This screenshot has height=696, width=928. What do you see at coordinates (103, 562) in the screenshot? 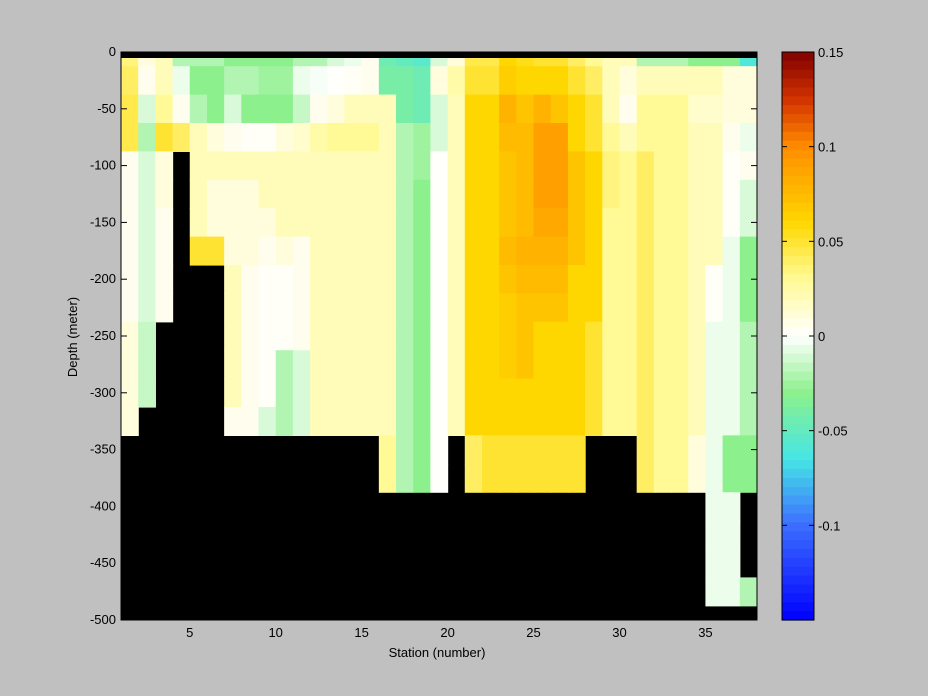
I see `y-tick-label: -450` at bounding box center [103, 562].